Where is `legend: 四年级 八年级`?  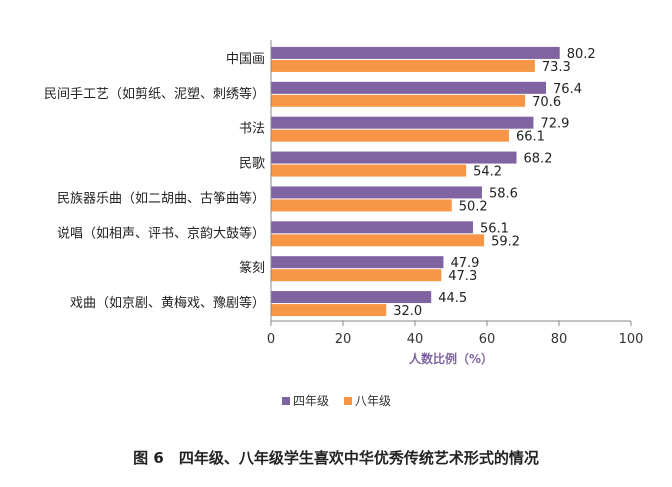
legend: 四年级 八年级 is located at coordinates (336, 401).